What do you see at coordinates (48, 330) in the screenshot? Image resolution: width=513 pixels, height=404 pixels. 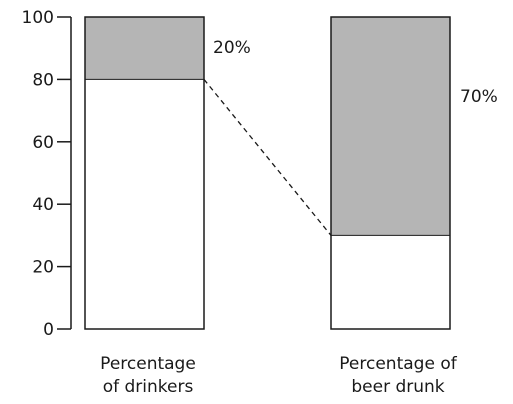 I see `y-tick-label: 0` at bounding box center [48, 330].